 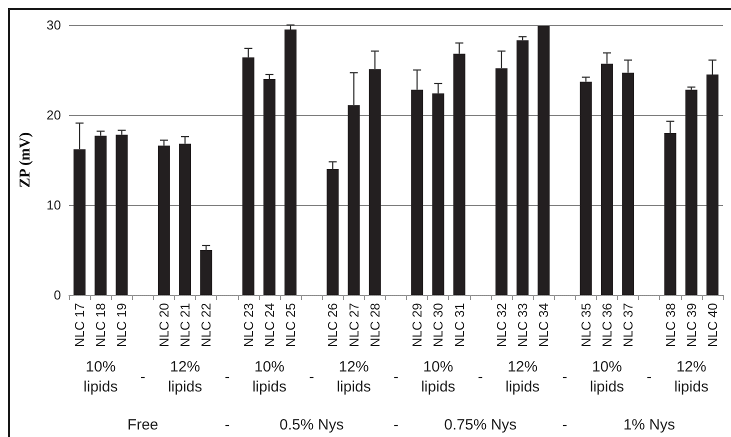 What do you see at coordinates (80, 325) in the screenshot?
I see `x-tick-label: NLC 17` at bounding box center [80, 325].